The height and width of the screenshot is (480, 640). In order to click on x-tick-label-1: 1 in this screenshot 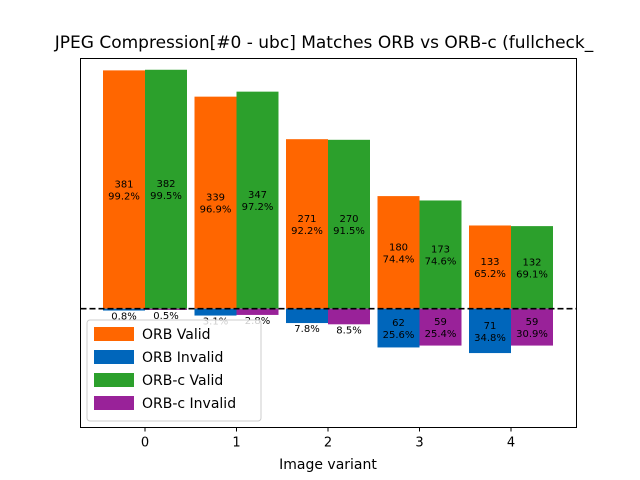, I will do `click(236, 443)`.